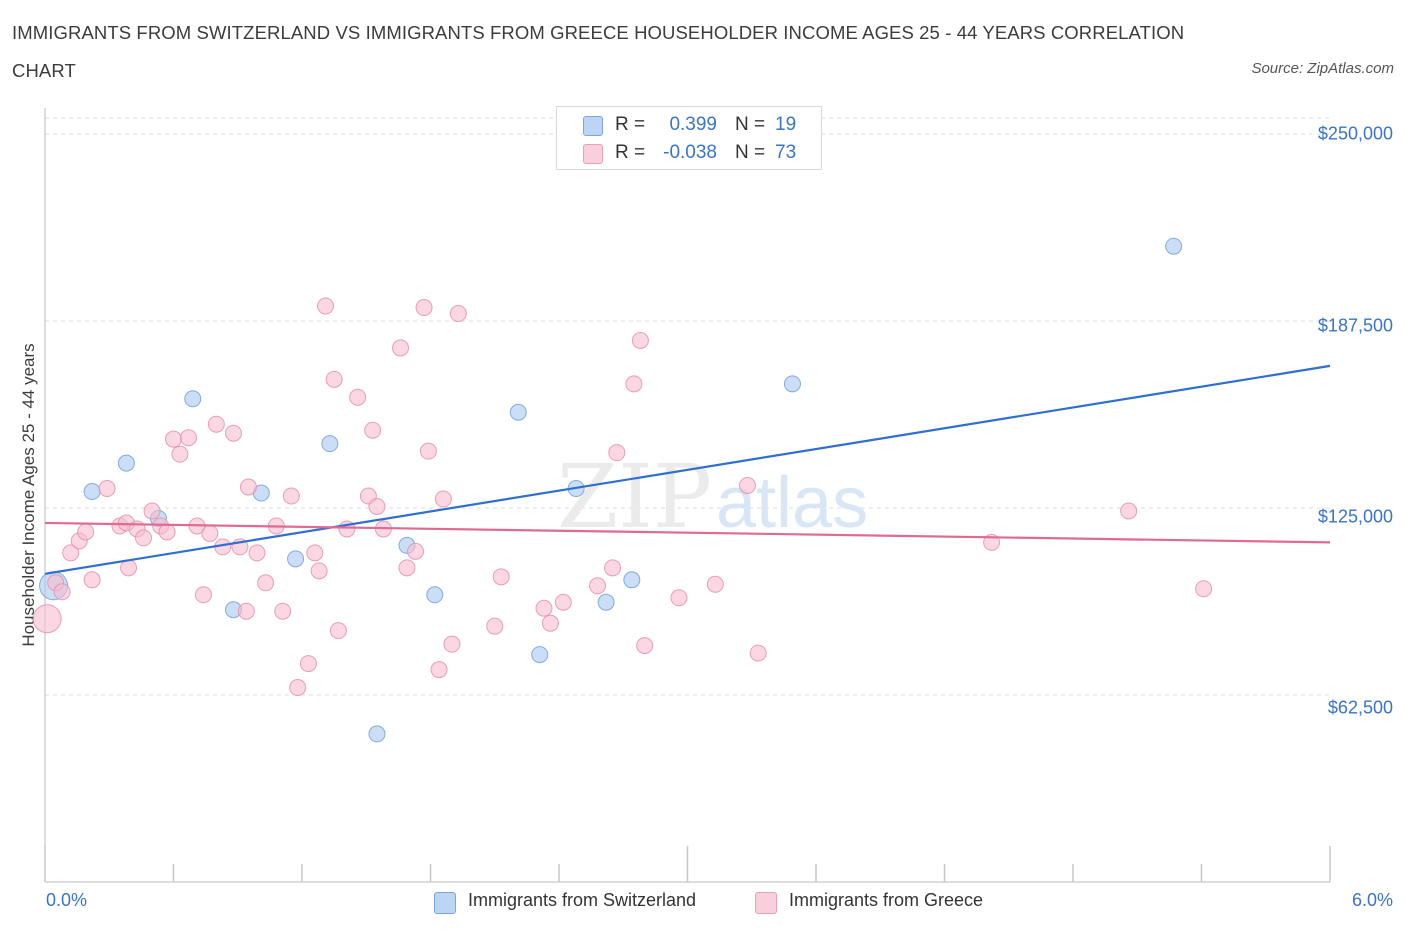 This screenshot has height=930, width=1406. What do you see at coordinates (886, 900) in the screenshot?
I see `legend-label-greece: Immigrants from Greece` at bounding box center [886, 900].